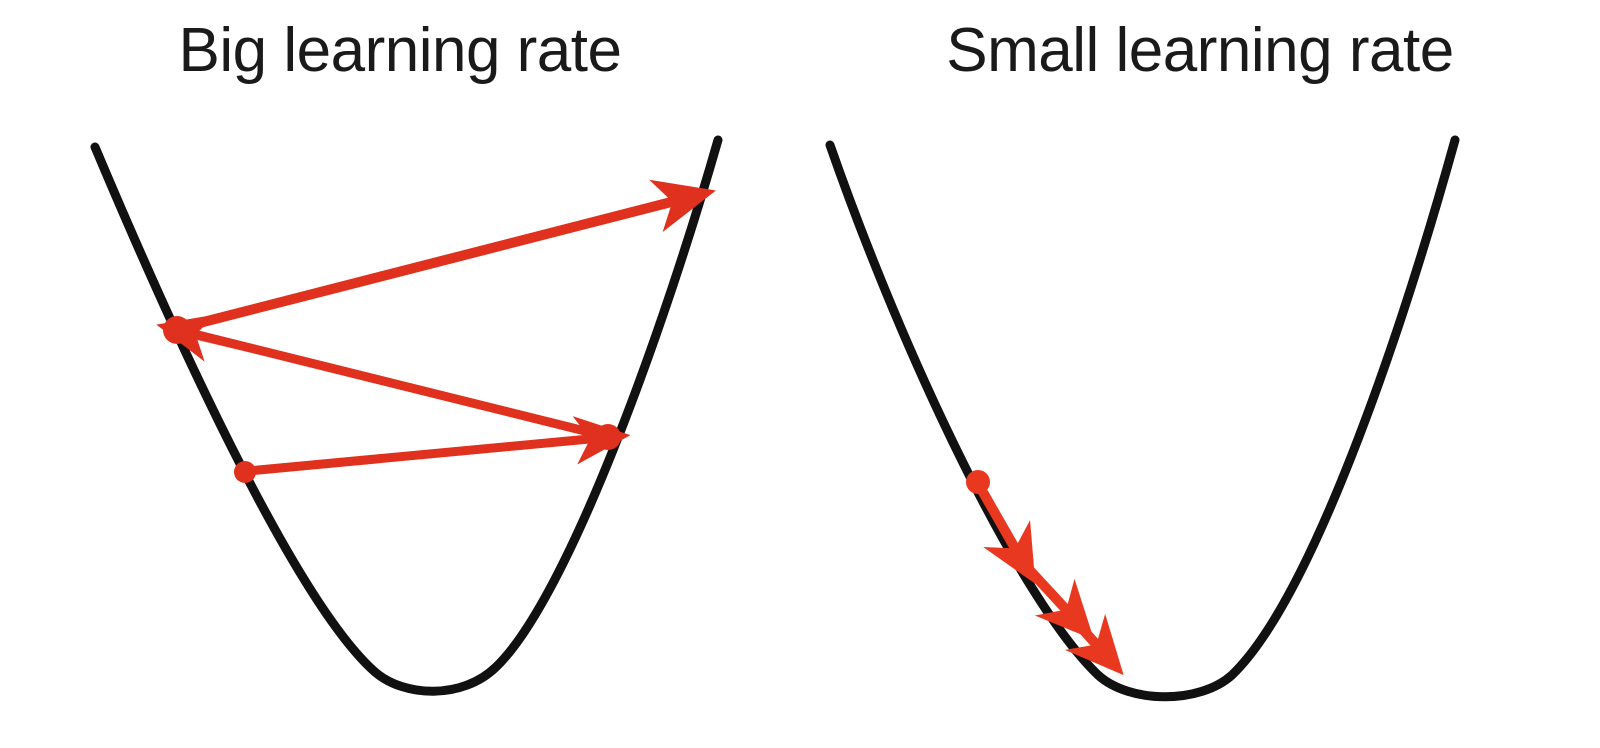 This screenshot has width=1600, height=748. I want to click on iterate-dot-step-2-small, so click(1075, 620).